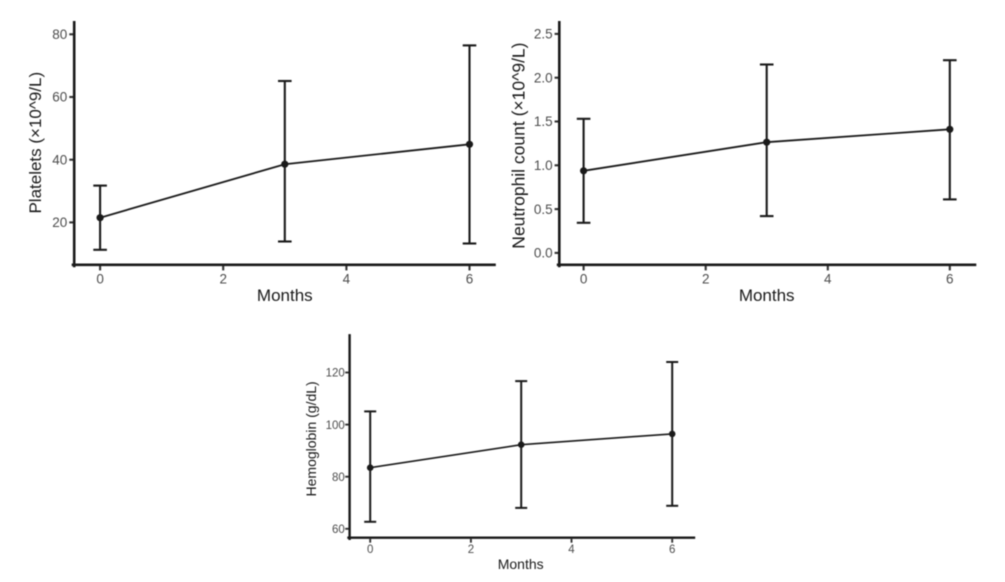 Image resolution: width=1005 pixels, height=582 pixels. Describe the element at coordinates (543, 209) in the screenshot. I see `svg-text: 0.5` at that location.